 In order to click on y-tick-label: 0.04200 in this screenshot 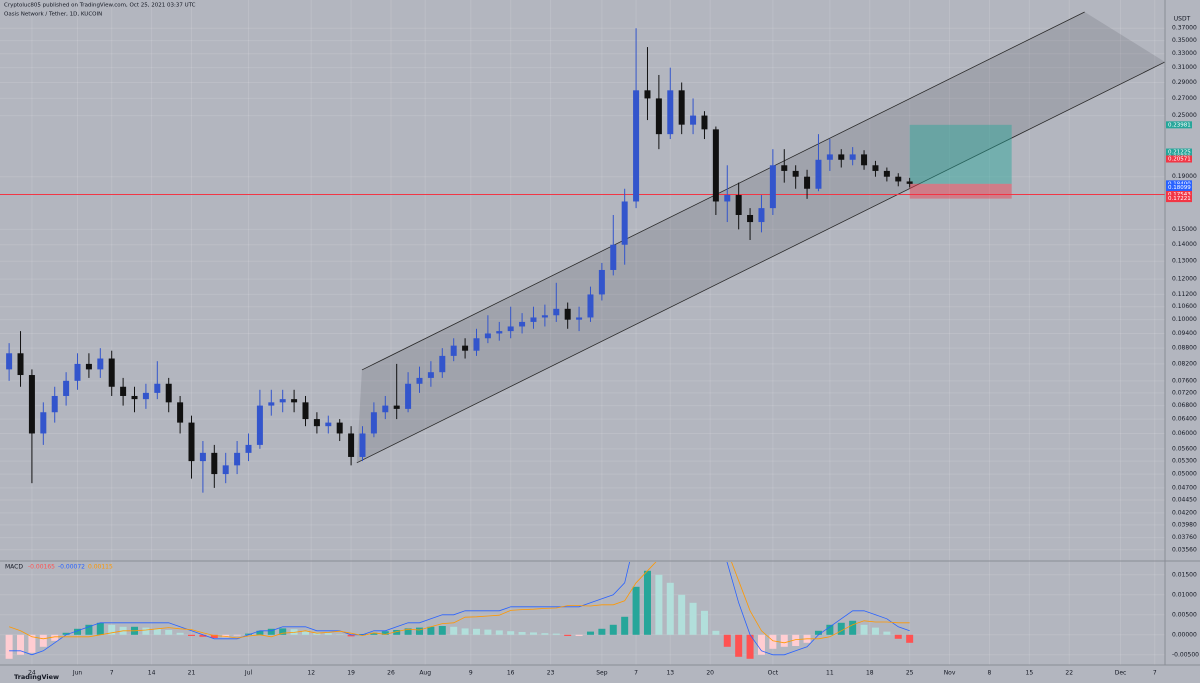, I will do `click(1184, 512)`.